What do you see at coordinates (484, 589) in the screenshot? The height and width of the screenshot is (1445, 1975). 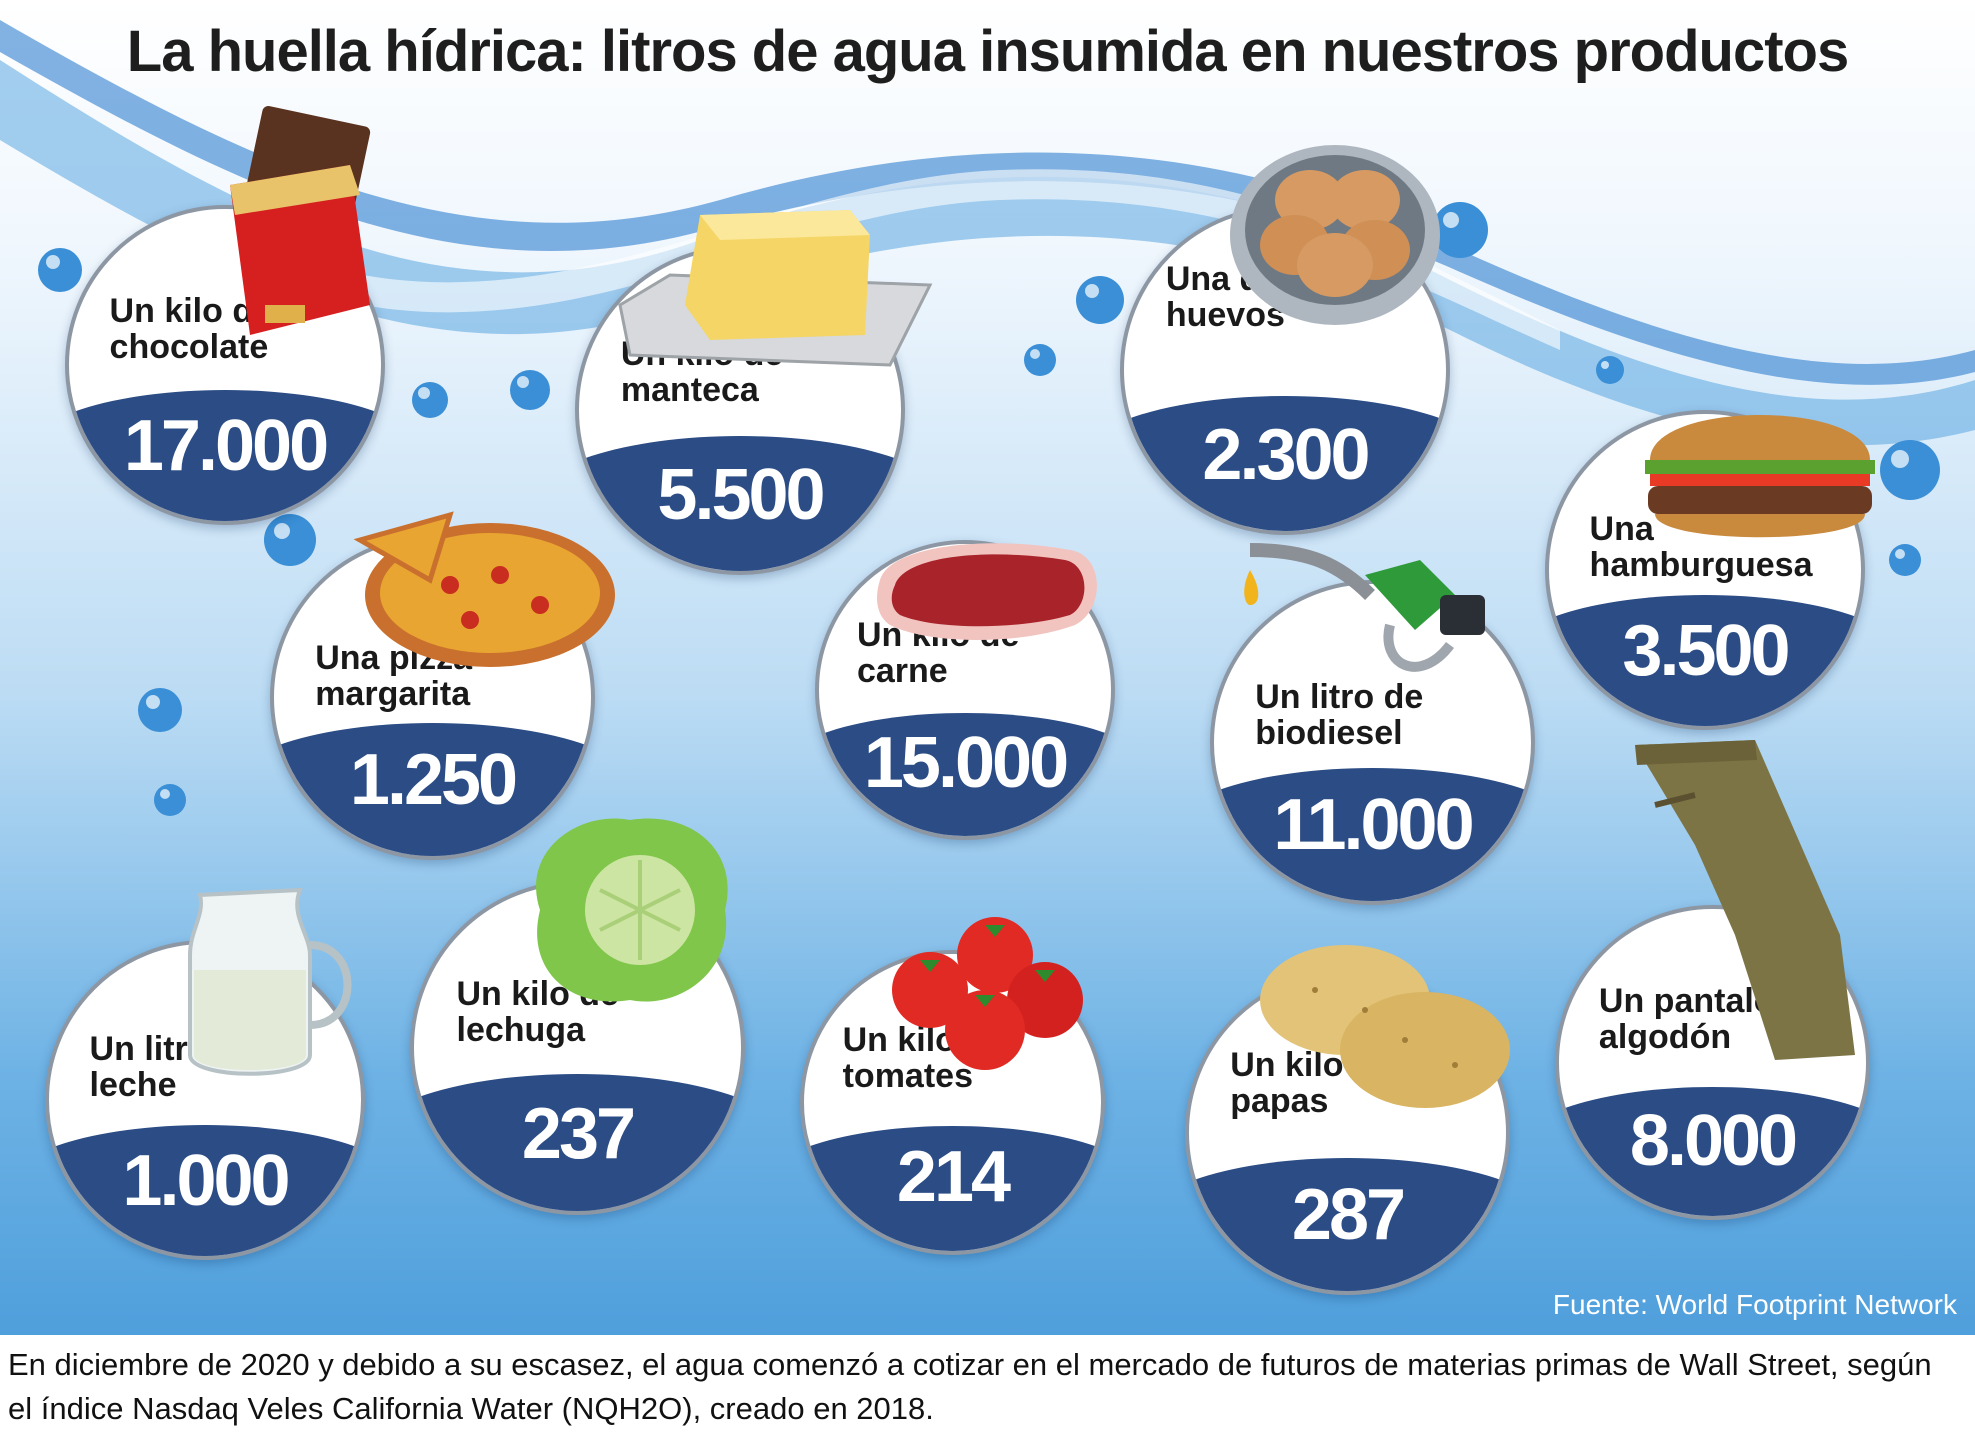 I see `pizza-icon` at bounding box center [484, 589].